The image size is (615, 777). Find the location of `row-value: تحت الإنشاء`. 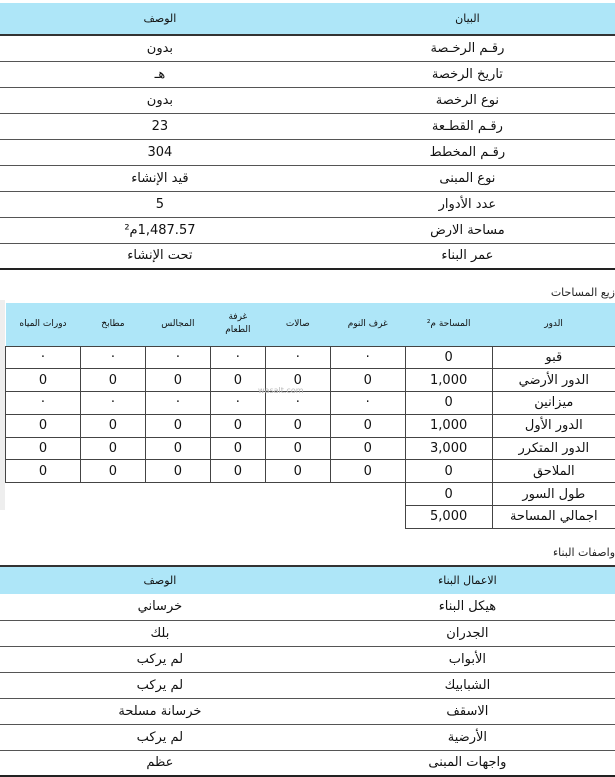

row-value: تحت الإنشاء is located at coordinates (160, 256).